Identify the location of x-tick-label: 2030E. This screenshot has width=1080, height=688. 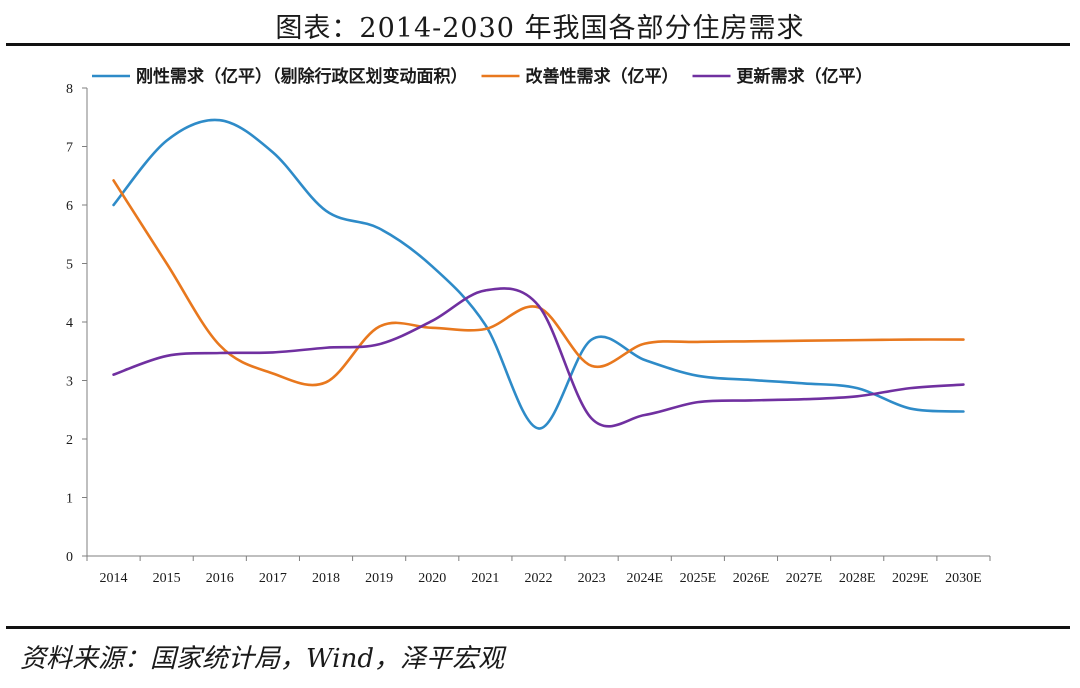
(963, 578).